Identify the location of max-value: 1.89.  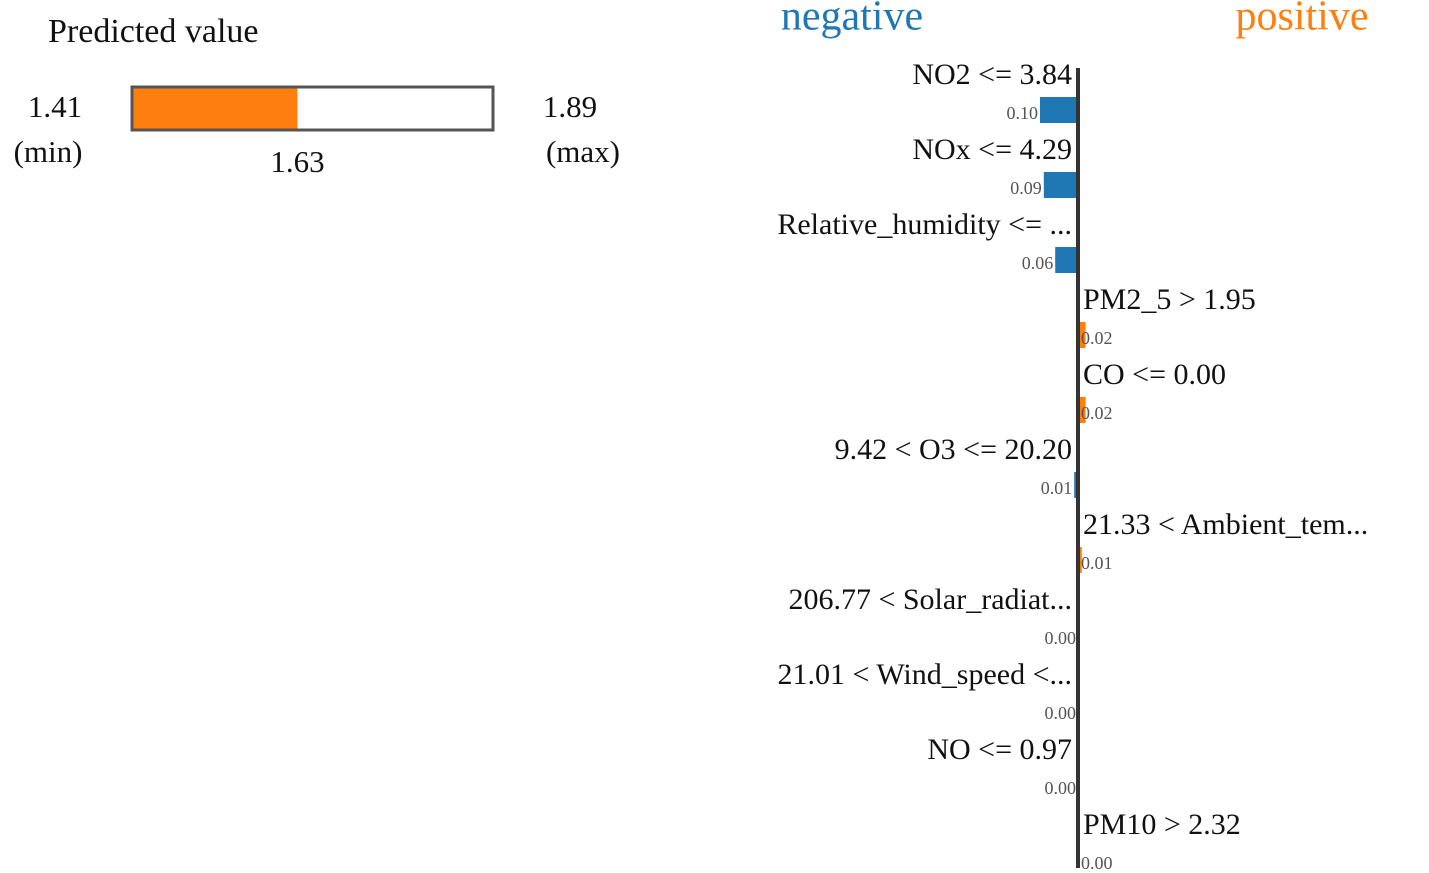
(570, 106).